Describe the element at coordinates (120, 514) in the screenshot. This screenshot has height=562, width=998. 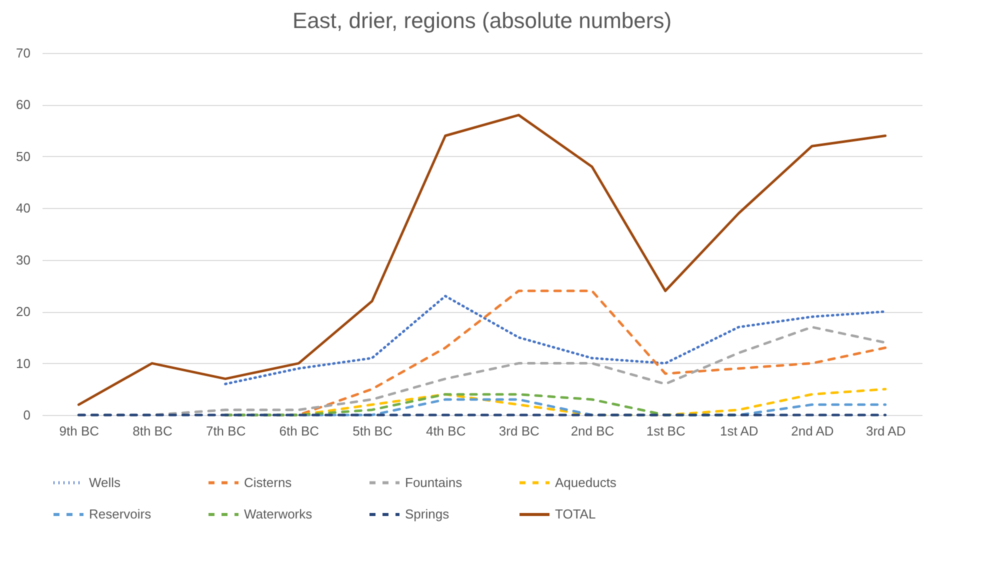
I see `legend-label: Reservoirs` at that location.